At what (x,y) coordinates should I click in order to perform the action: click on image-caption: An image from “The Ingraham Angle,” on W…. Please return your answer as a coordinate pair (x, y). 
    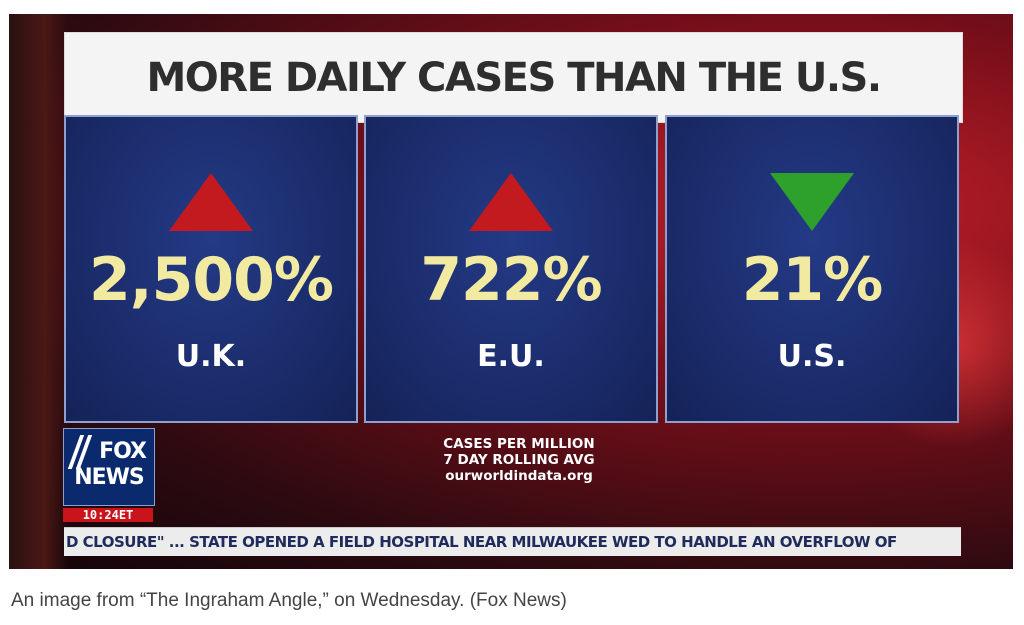
    Looking at the image, I should click on (289, 600).